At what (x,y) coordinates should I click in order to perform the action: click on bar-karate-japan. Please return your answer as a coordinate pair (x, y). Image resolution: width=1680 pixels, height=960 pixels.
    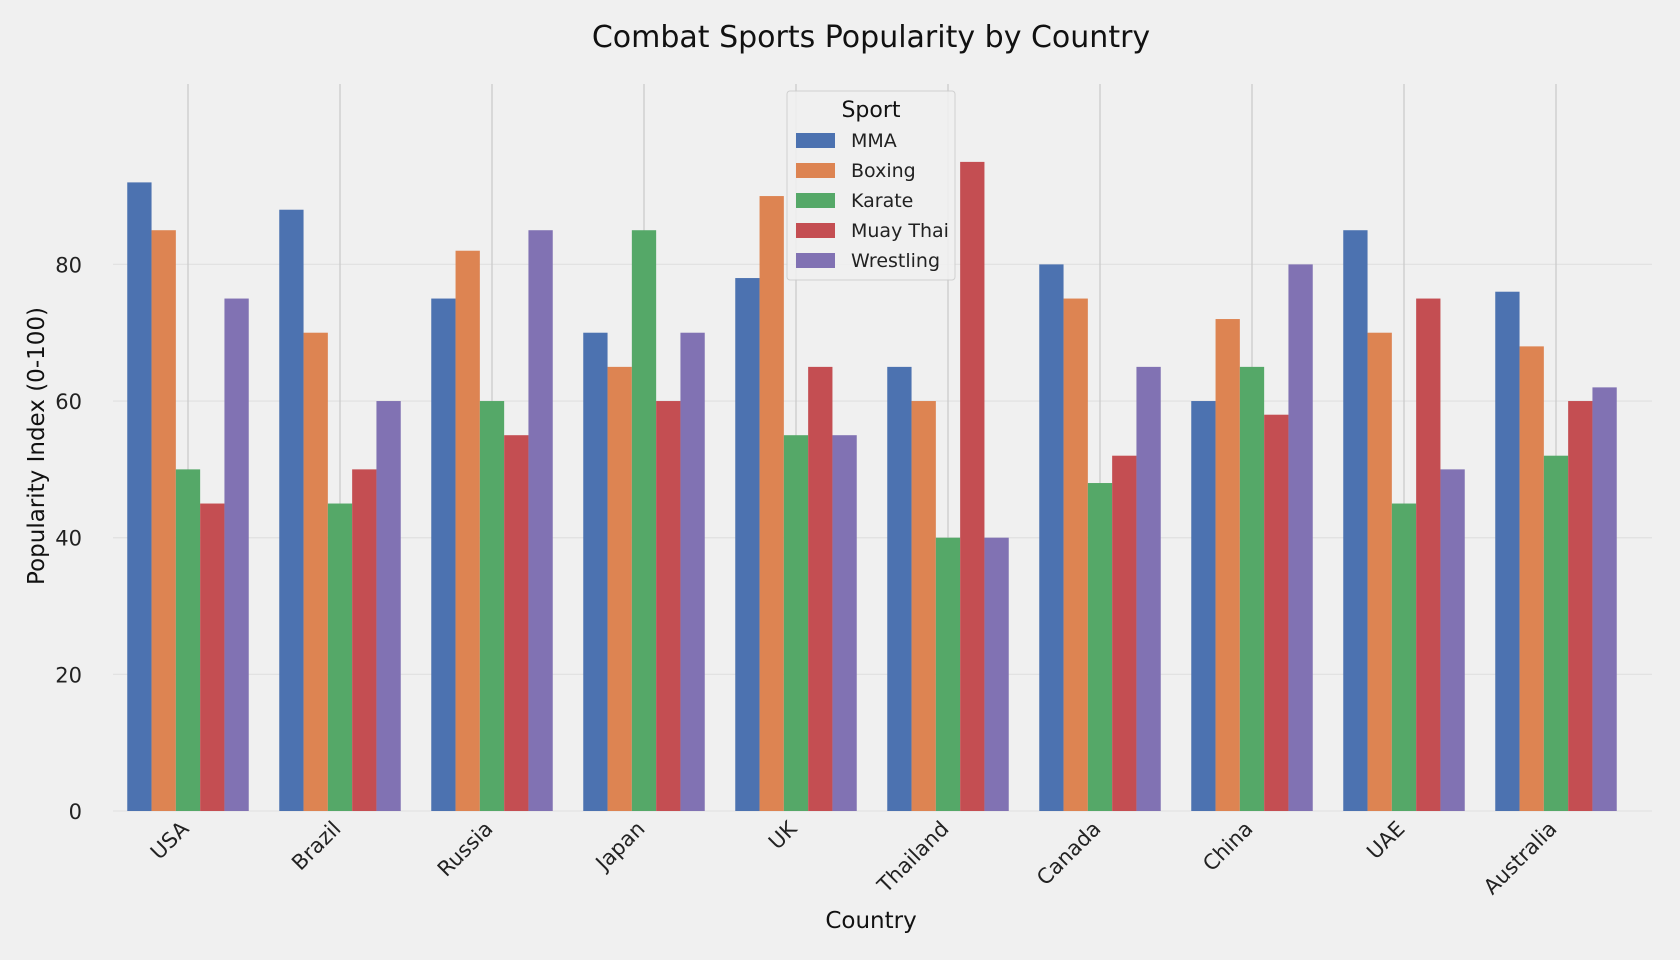
    Looking at the image, I should click on (644, 521).